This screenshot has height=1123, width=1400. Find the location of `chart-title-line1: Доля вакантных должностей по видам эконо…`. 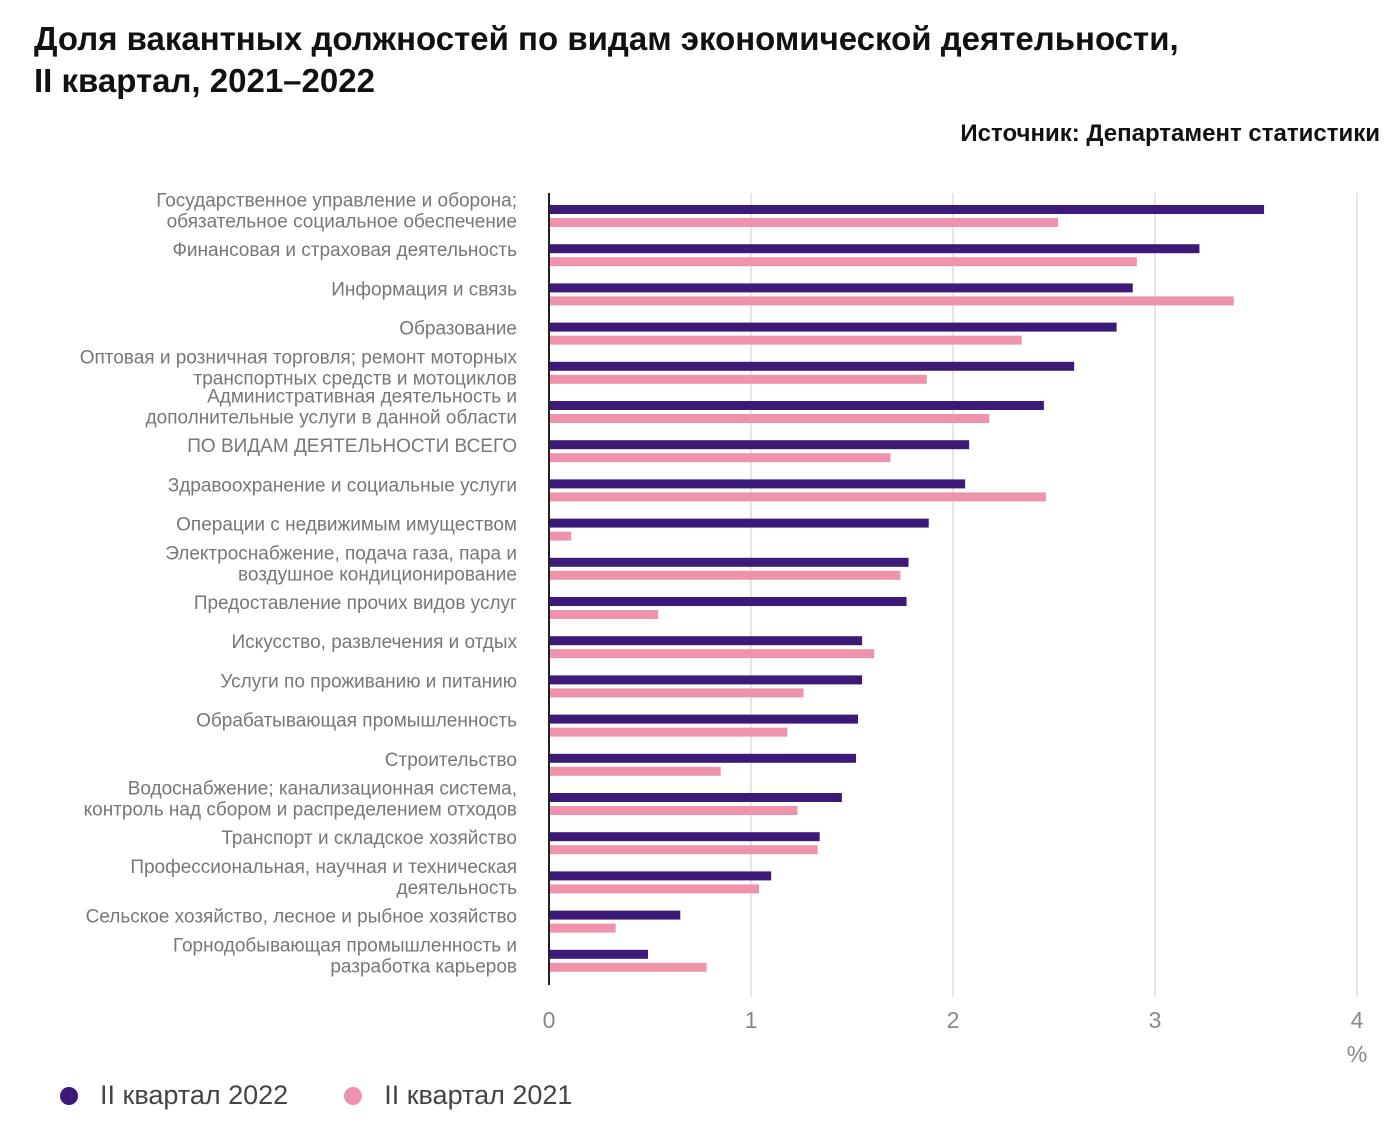

chart-title-line1: Доля вакантных должностей по видам эконо… is located at coordinates (606, 38).